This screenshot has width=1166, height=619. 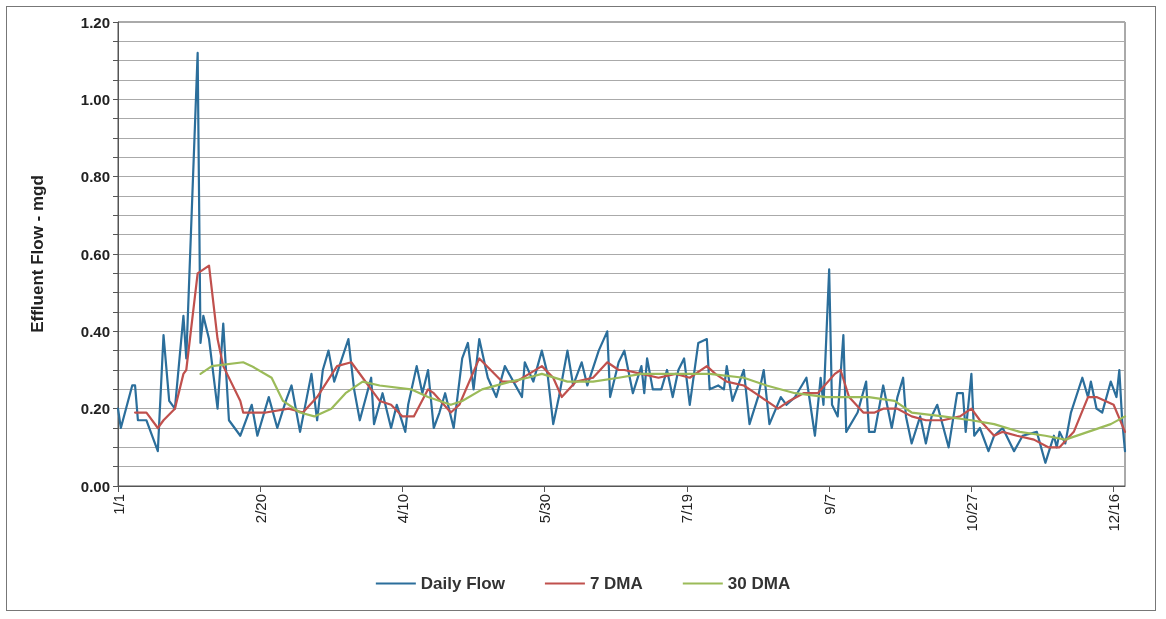 What do you see at coordinates (95, 409) in the screenshot?
I see `y-tick-label: 0.20` at bounding box center [95, 409].